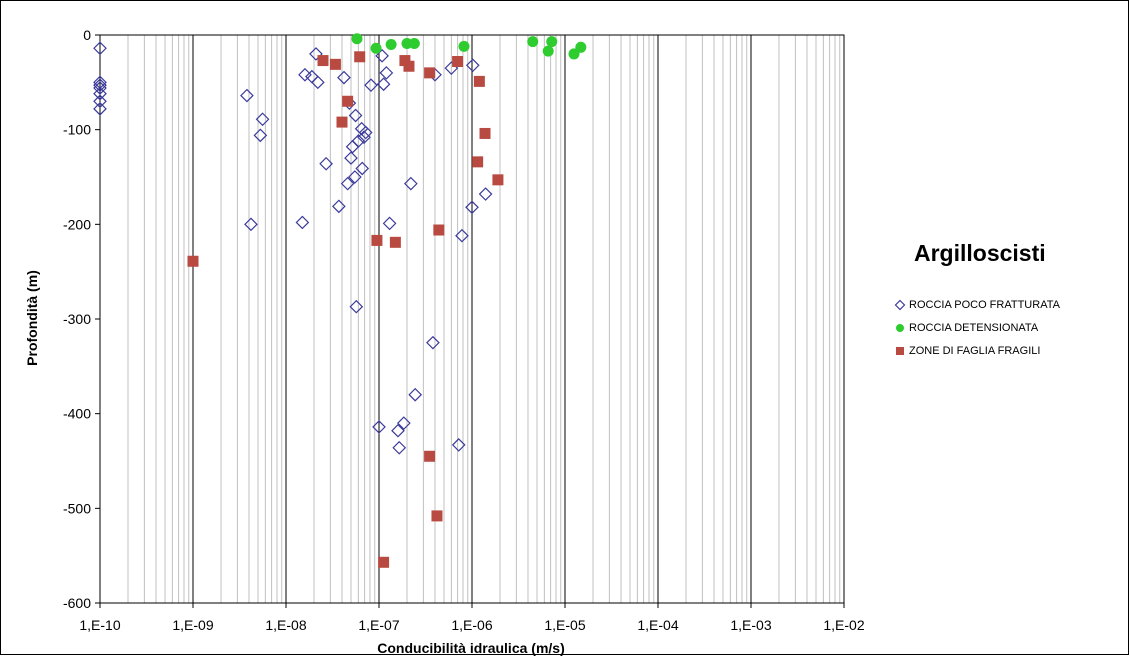 Image resolution: width=1130 pixels, height=656 pixels. What do you see at coordinates (285, 625) in the screenshot?
I see `x-tick-label: 1,E-08` at bounding box center [285, 625].